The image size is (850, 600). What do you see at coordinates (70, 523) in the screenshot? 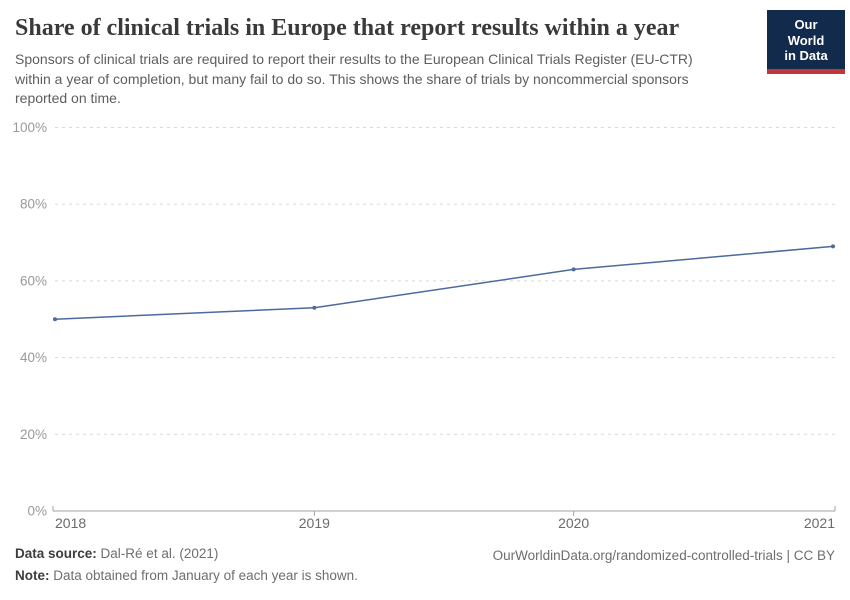
I see `x-axis-tick-label: 2018` at bounding box center [70, 523].